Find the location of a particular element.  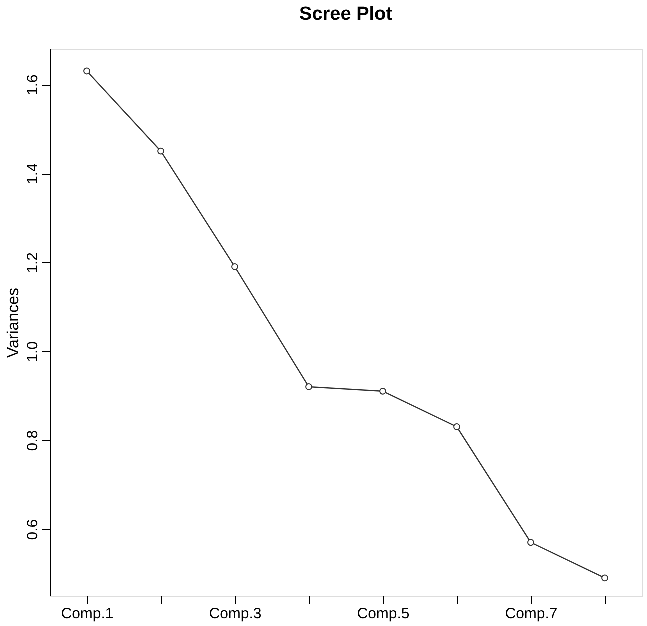

chart-title: Scree Plot is located at coordinates (347, 14).